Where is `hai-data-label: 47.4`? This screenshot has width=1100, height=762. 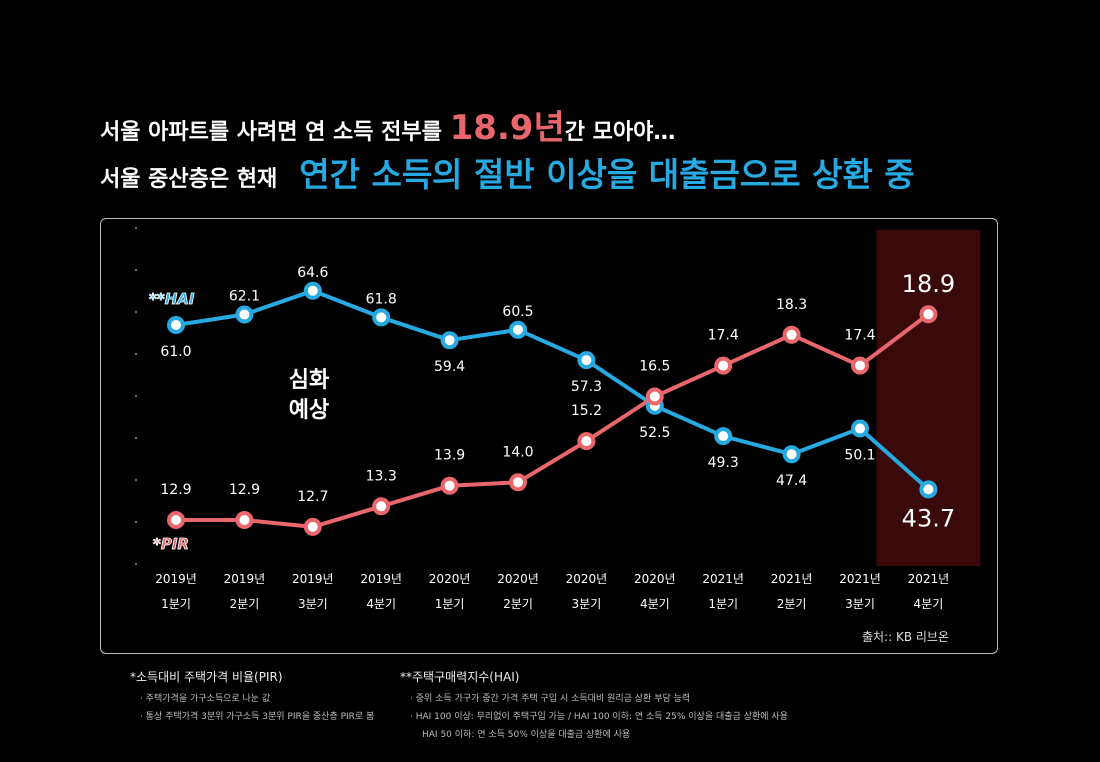 hai-data-label: 47.4 is located at coordinates (791, 481).